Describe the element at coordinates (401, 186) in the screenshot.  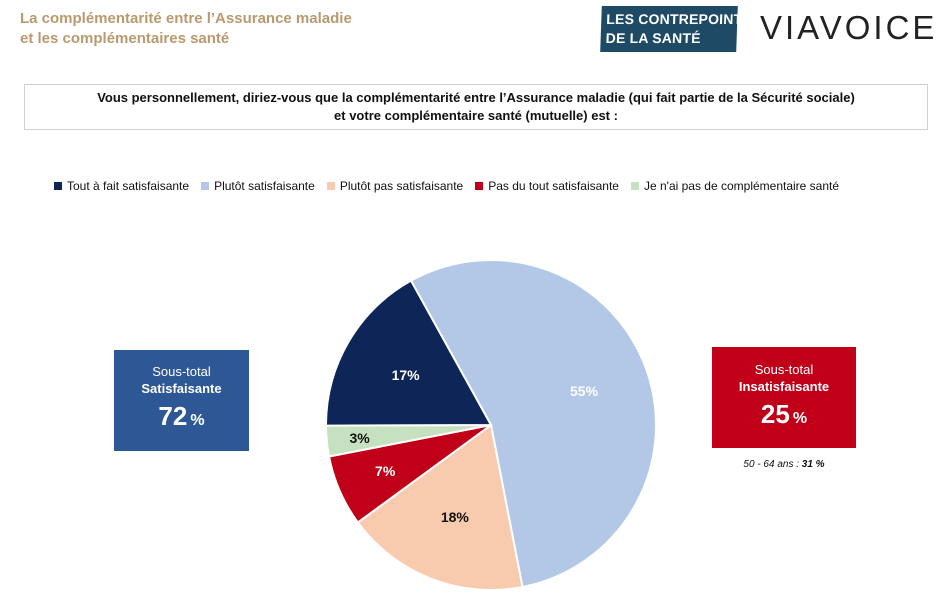
I see `legend-label: Plutôt pas satisfaisante` at that location.